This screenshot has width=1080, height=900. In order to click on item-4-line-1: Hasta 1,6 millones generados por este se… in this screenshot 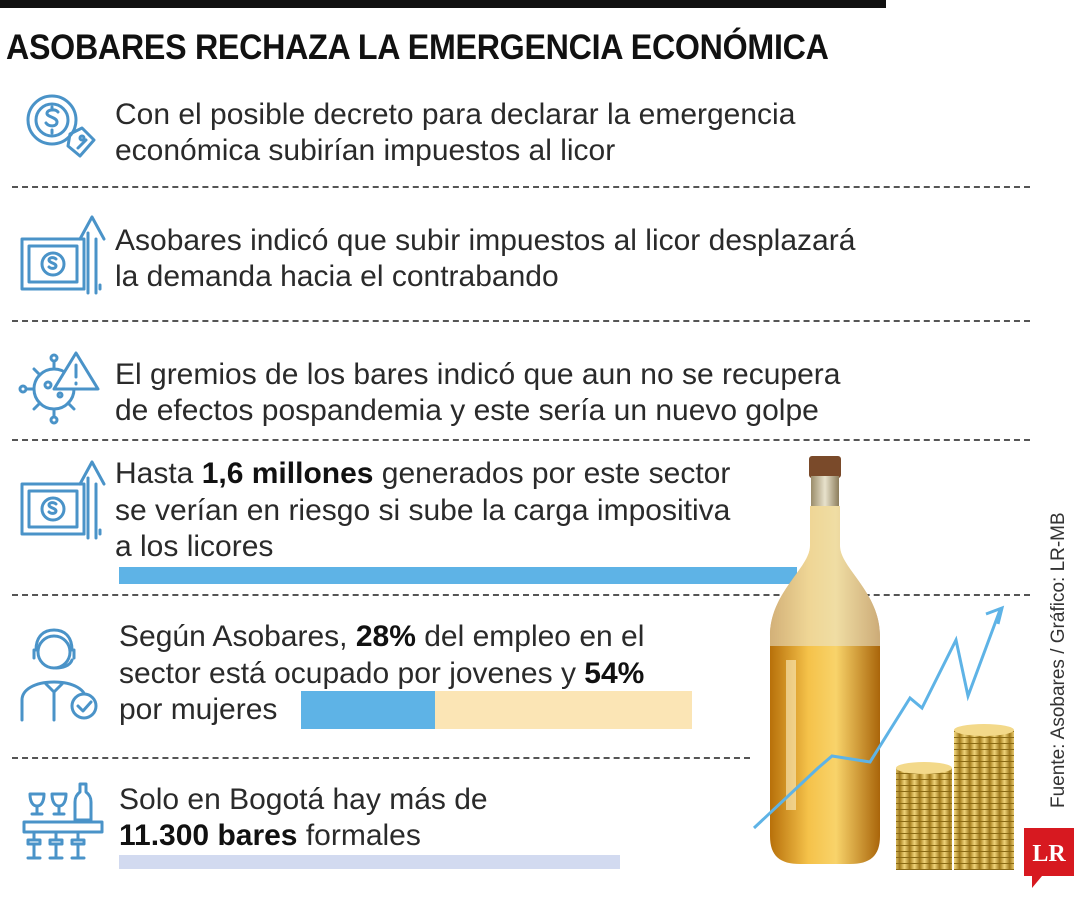, I will do `click(423, 473)`.